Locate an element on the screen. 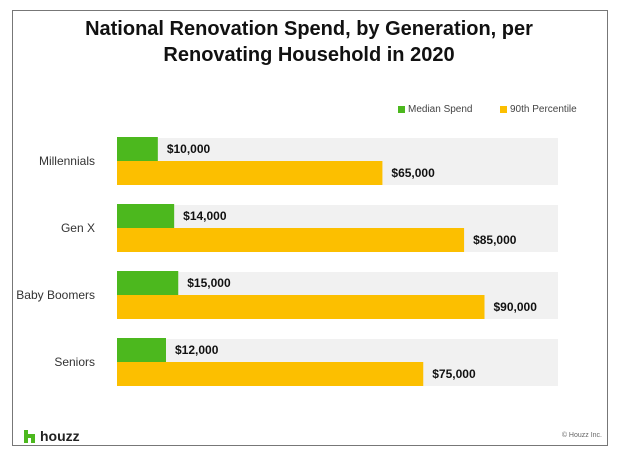 This screenshot has width=618, height=461. category-label: Baby Boomers is located at coordinates (55, 295).